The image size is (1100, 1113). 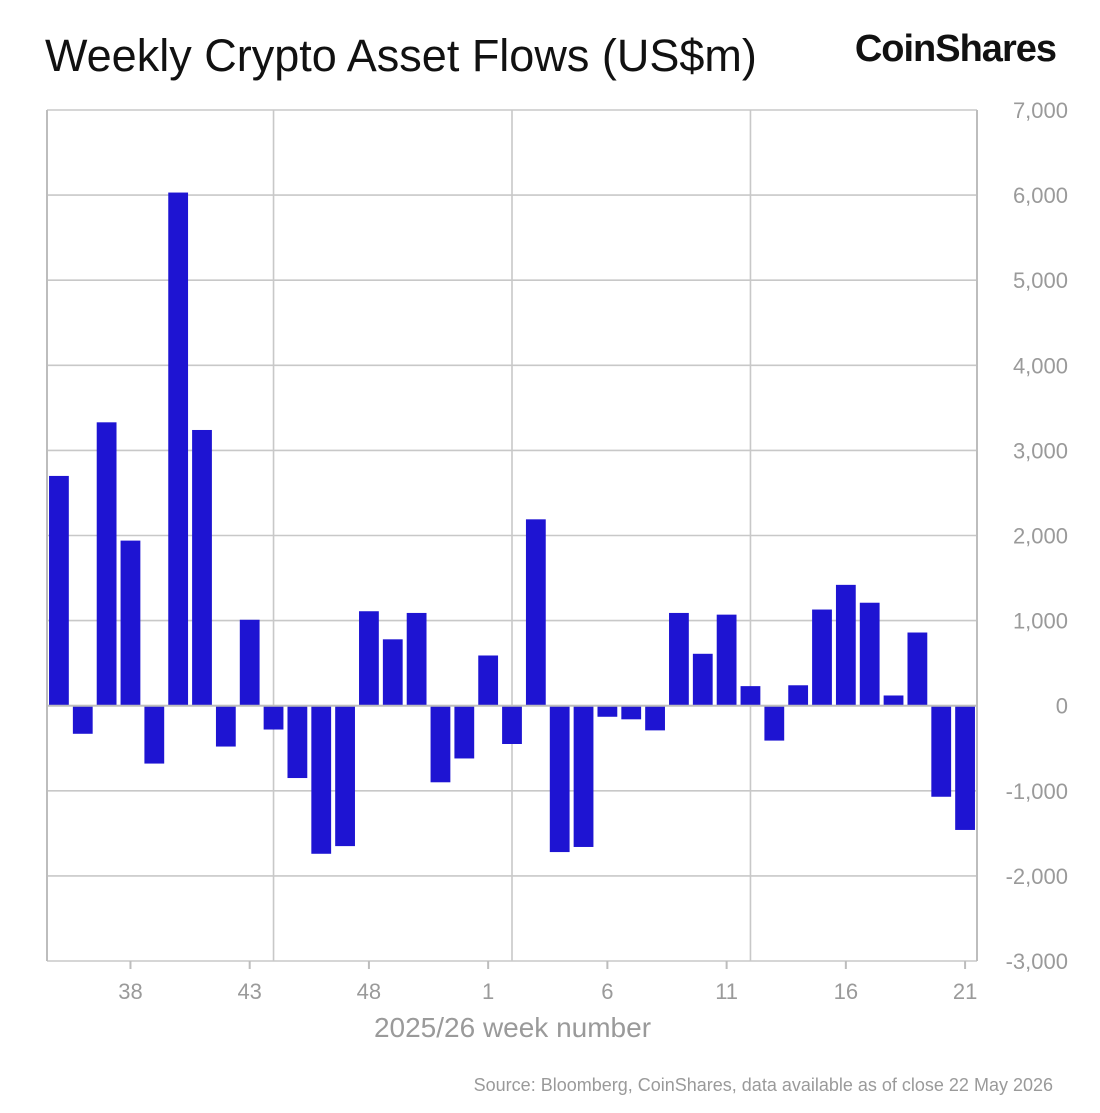 I want to click on x-tick-label: 16, so click(x=846, y=991).